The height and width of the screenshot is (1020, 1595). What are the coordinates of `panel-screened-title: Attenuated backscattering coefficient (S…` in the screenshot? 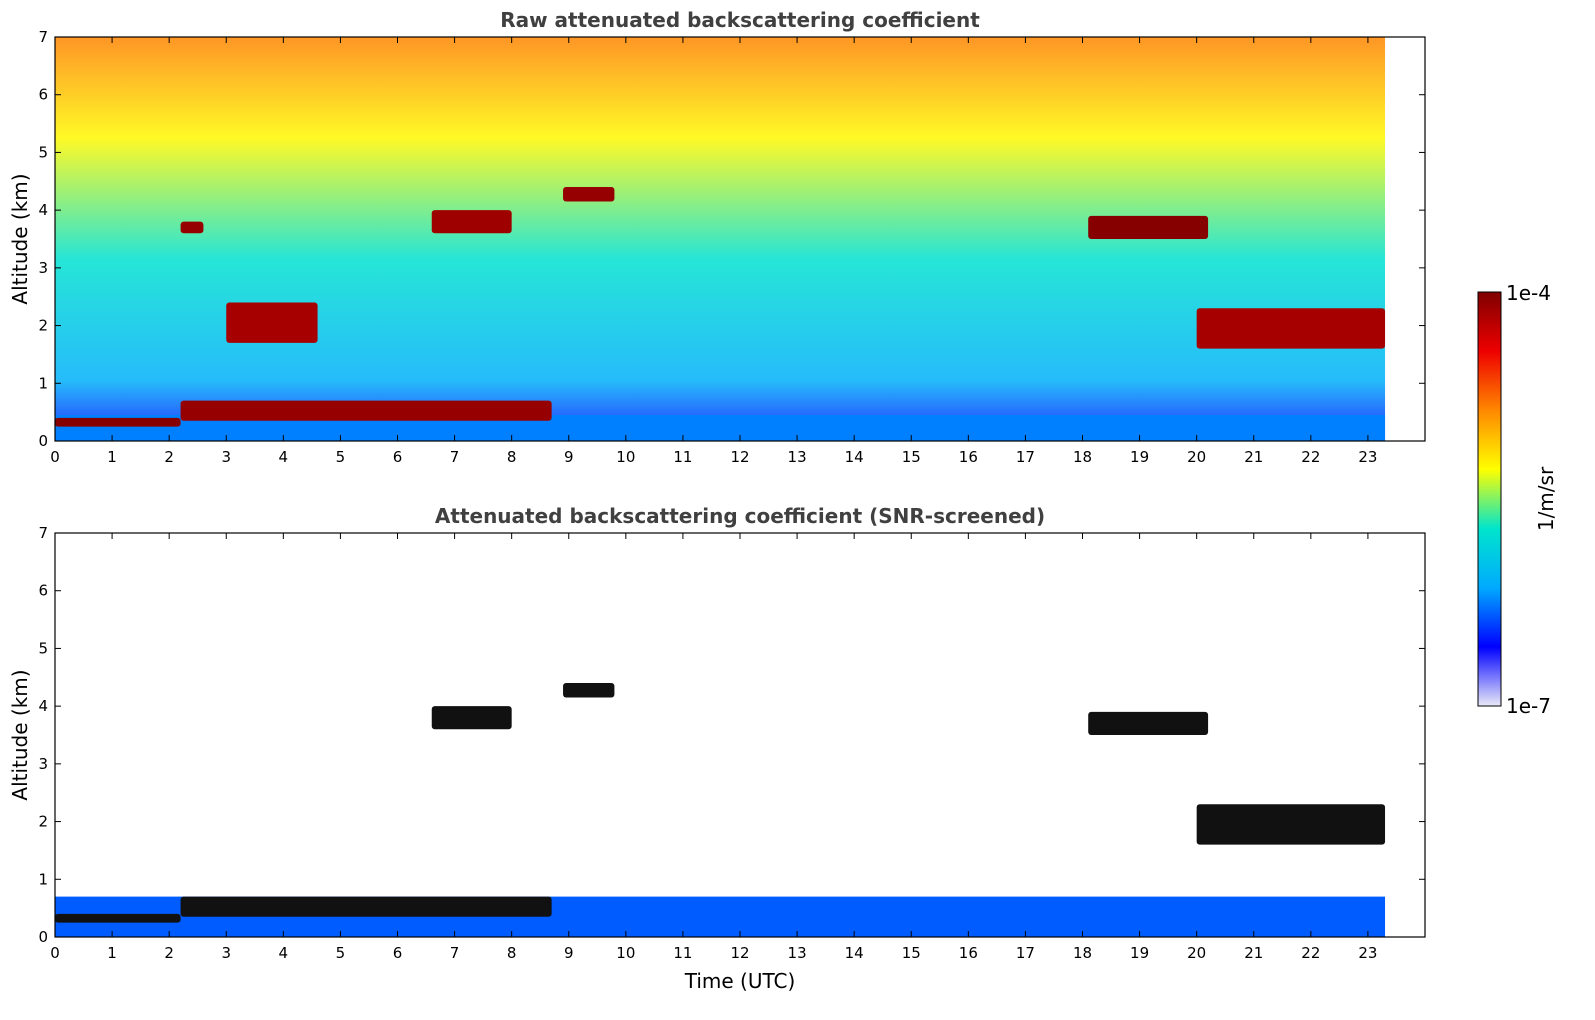 It's located at (740, 516).